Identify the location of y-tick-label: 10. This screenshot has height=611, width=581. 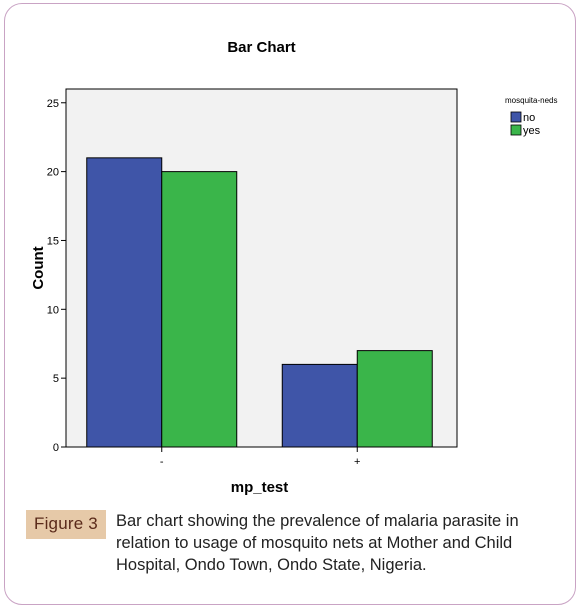
(53, 310).